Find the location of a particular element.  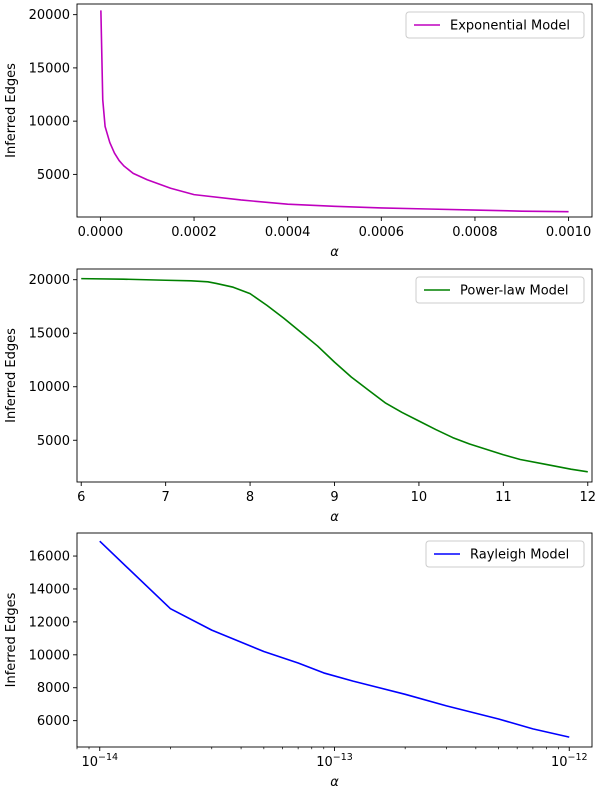

x-tick-label: 10−12 is located at coordinates (569, 761).